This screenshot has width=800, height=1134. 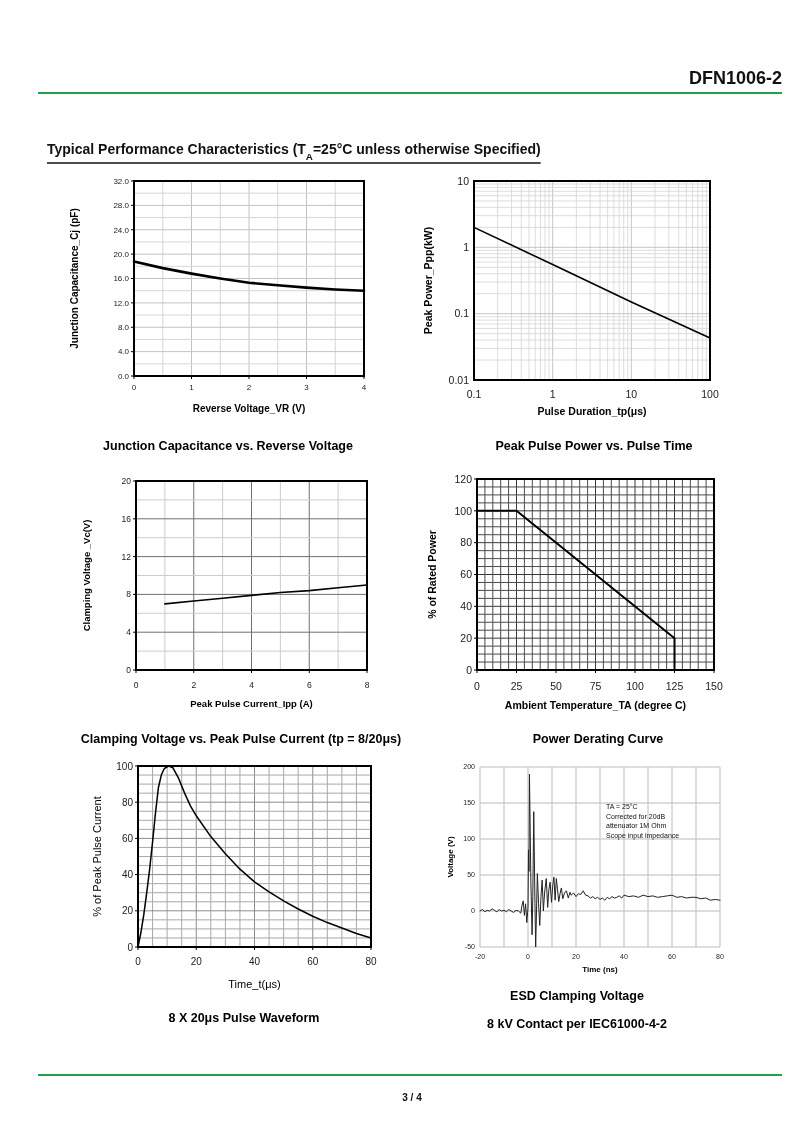 I want to click on y-tick-label: 8.0, so click(x=123, y=328).